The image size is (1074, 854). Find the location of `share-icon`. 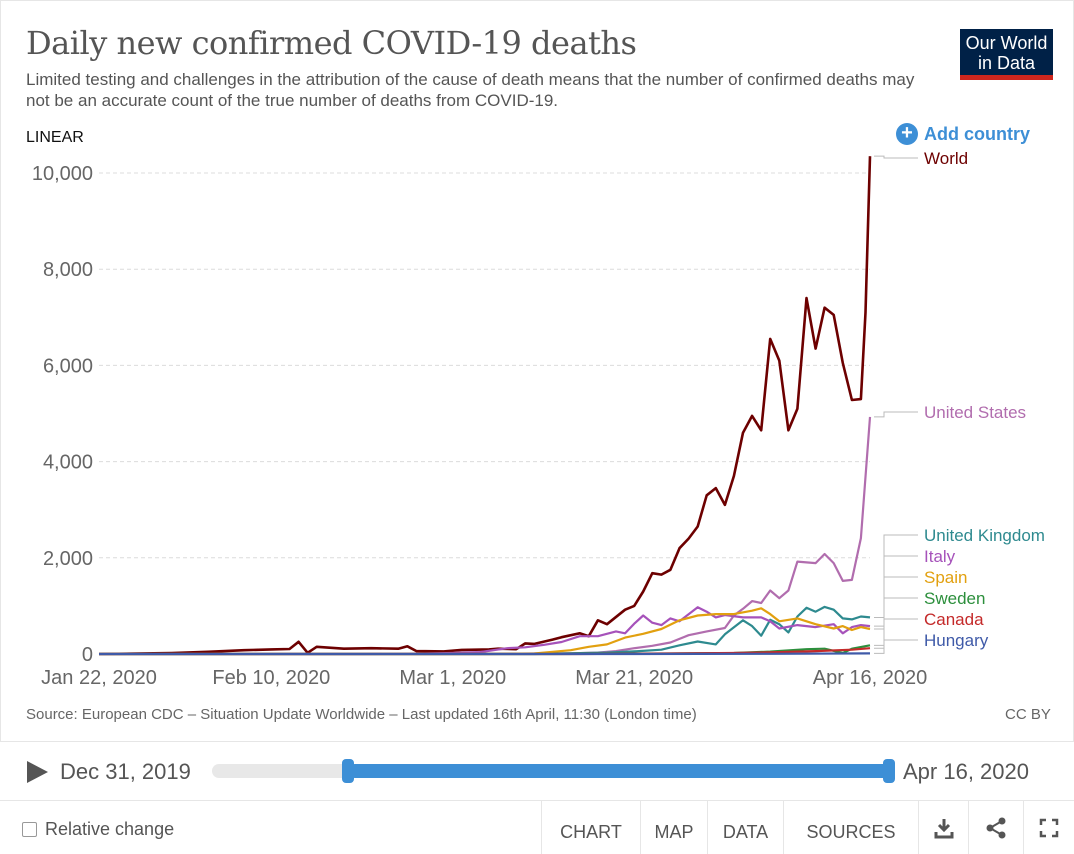

share-icon is located at coordinates (996, 827).